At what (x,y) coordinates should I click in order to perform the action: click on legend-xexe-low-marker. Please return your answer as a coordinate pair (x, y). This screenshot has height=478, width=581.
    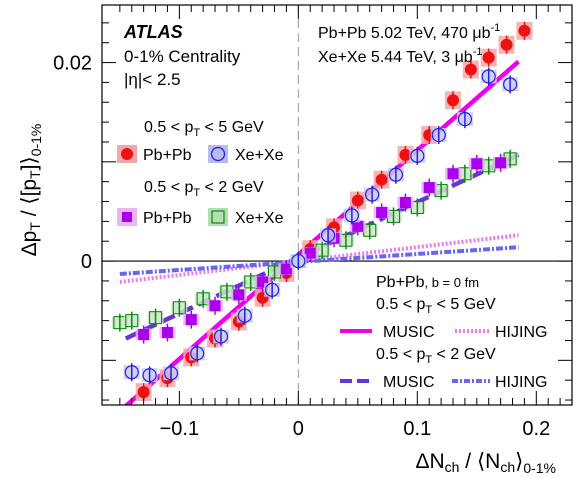
    Looking at the image, I should click on (218, 217).